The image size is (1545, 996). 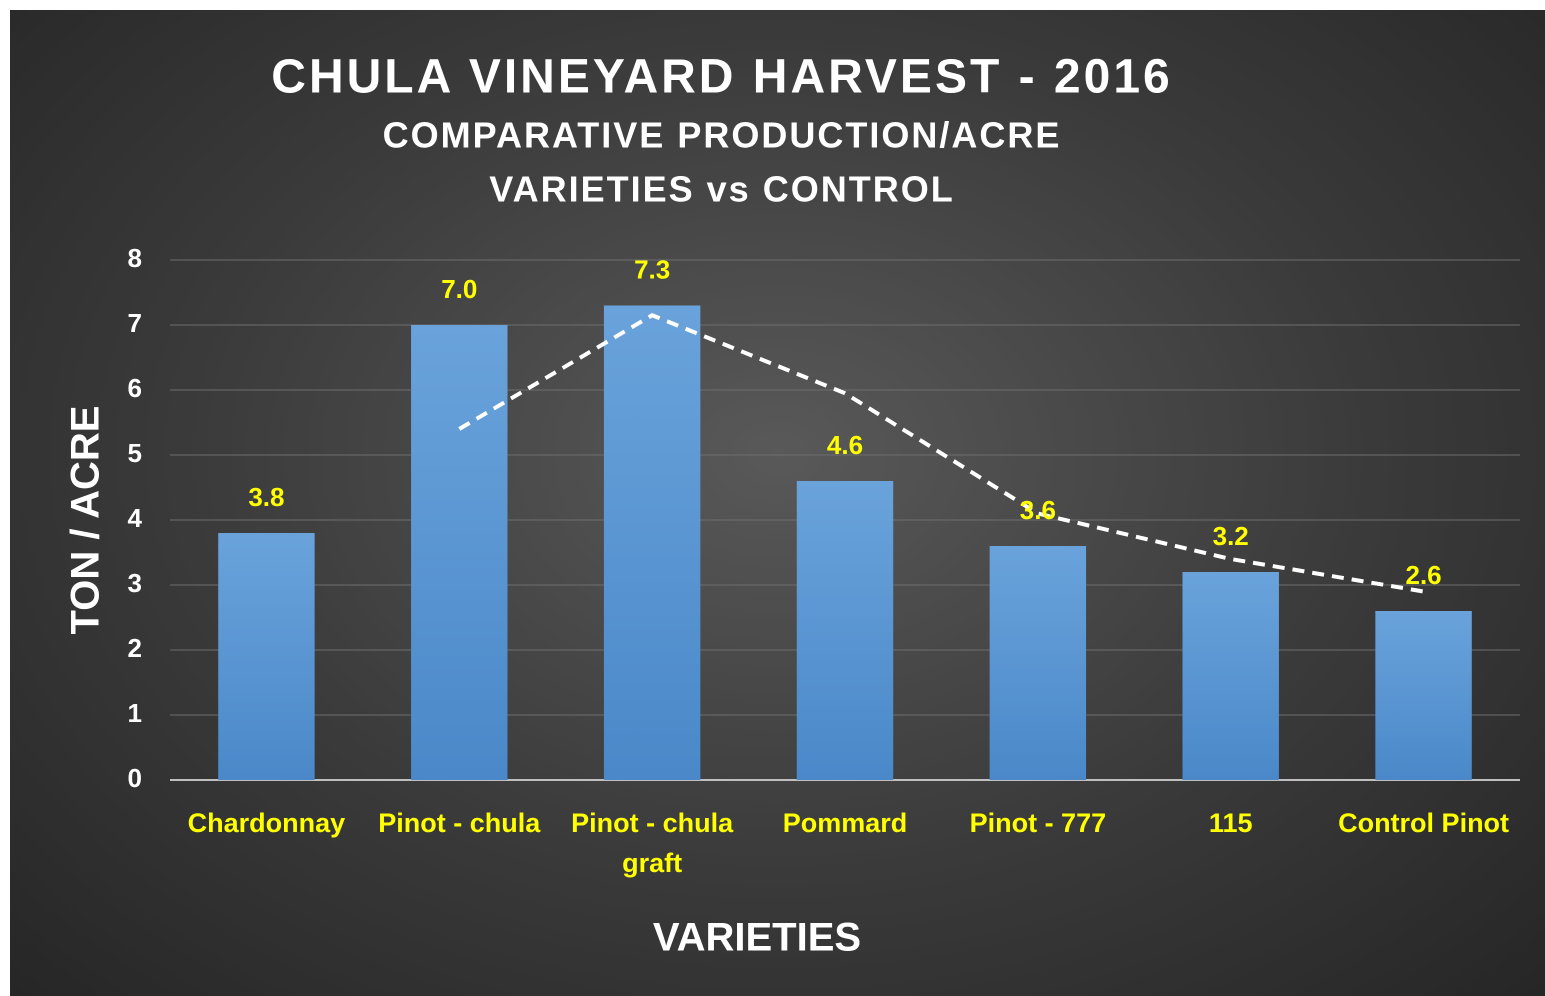 I want to click on chart-subtitle: COMPARATIVE PRODUCTION/ACRE, so click(x=722, y=135).